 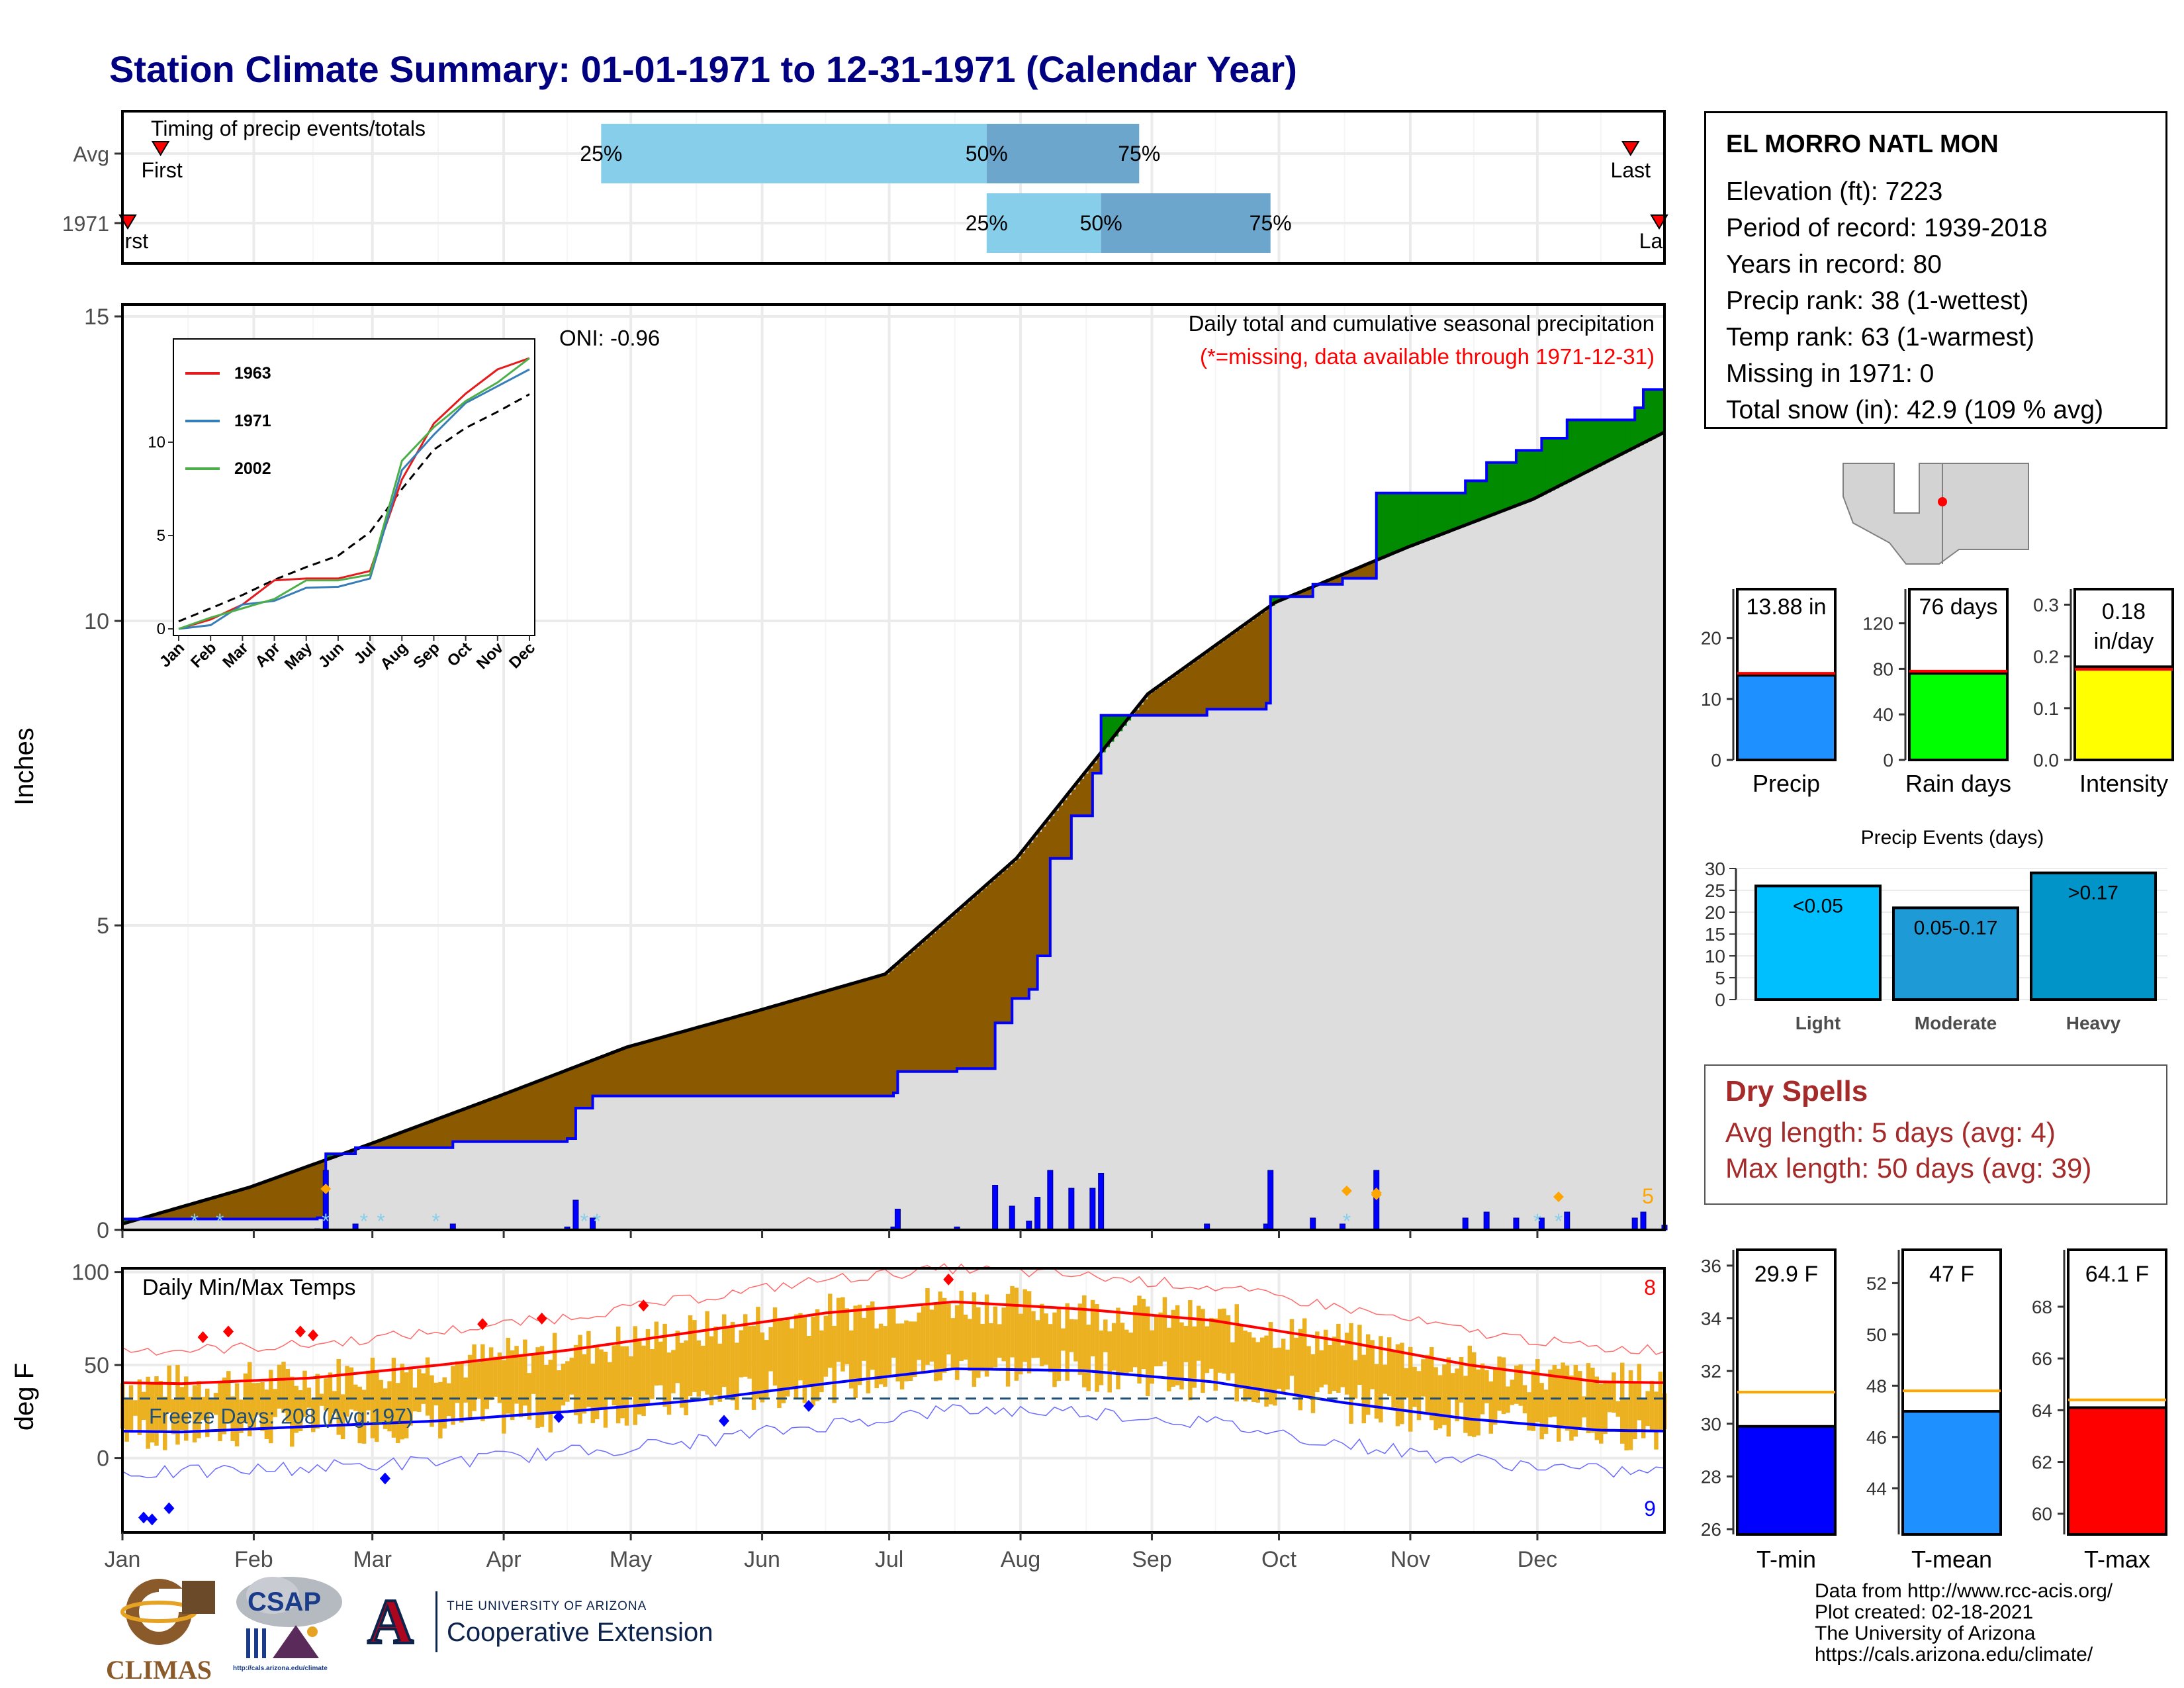 What do you see at coordinates (97, 1365) in the screenshot?
I see `temp-y-tick-label: 50` at bounding box center [97, 1365].